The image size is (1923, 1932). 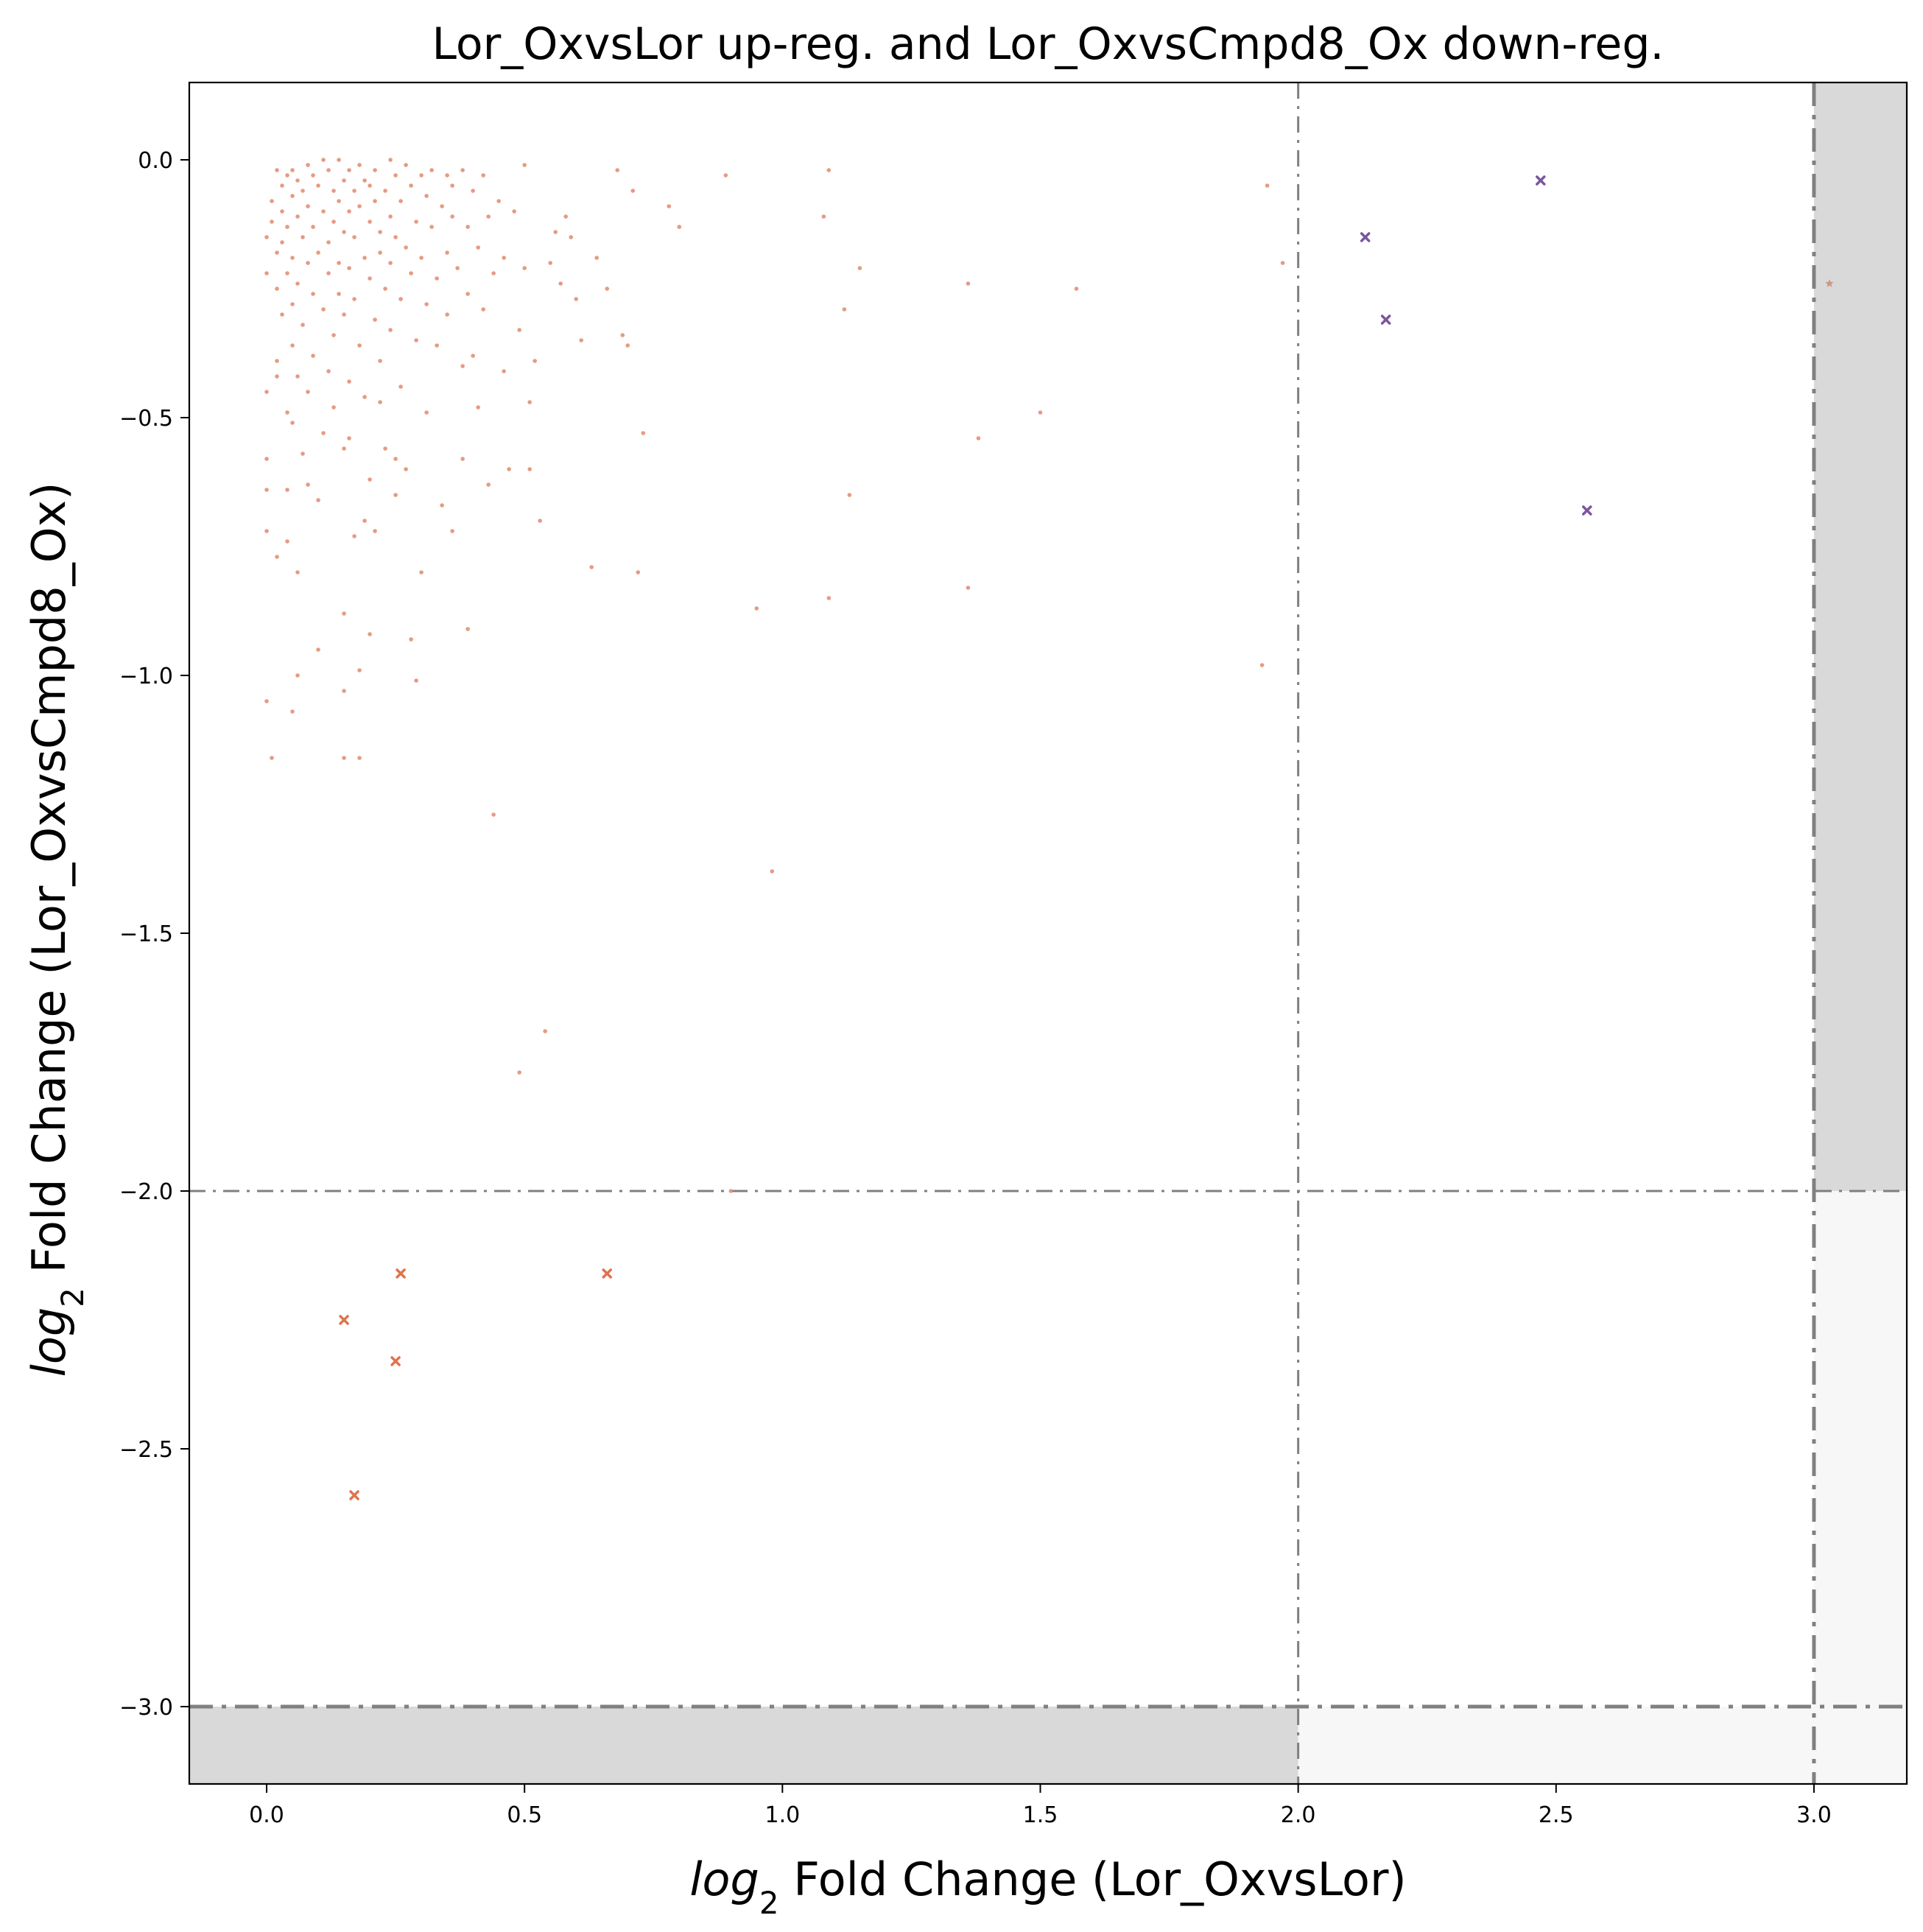 What do you see at coordinates (724, 1879) in the screenshot?
I see `x-axis-label-log: log` at bounding box center [724, 1879].